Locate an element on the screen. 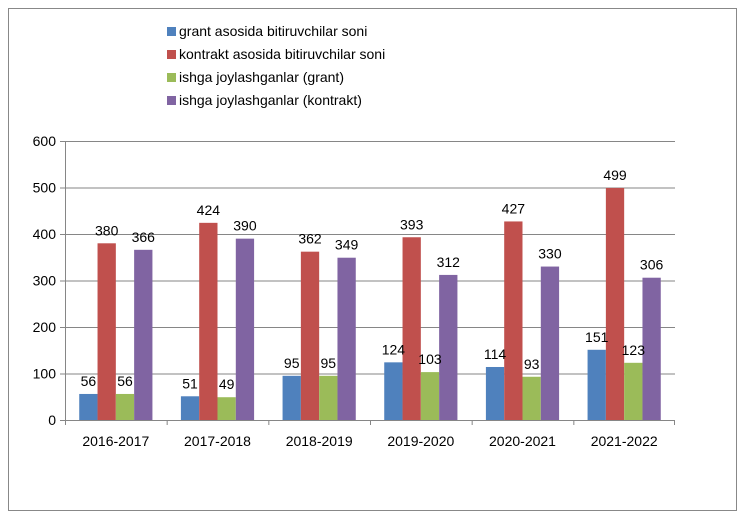 The height and width of the screenshot is (527, 745). data-label: 380 is located at coordinates (107, 230).